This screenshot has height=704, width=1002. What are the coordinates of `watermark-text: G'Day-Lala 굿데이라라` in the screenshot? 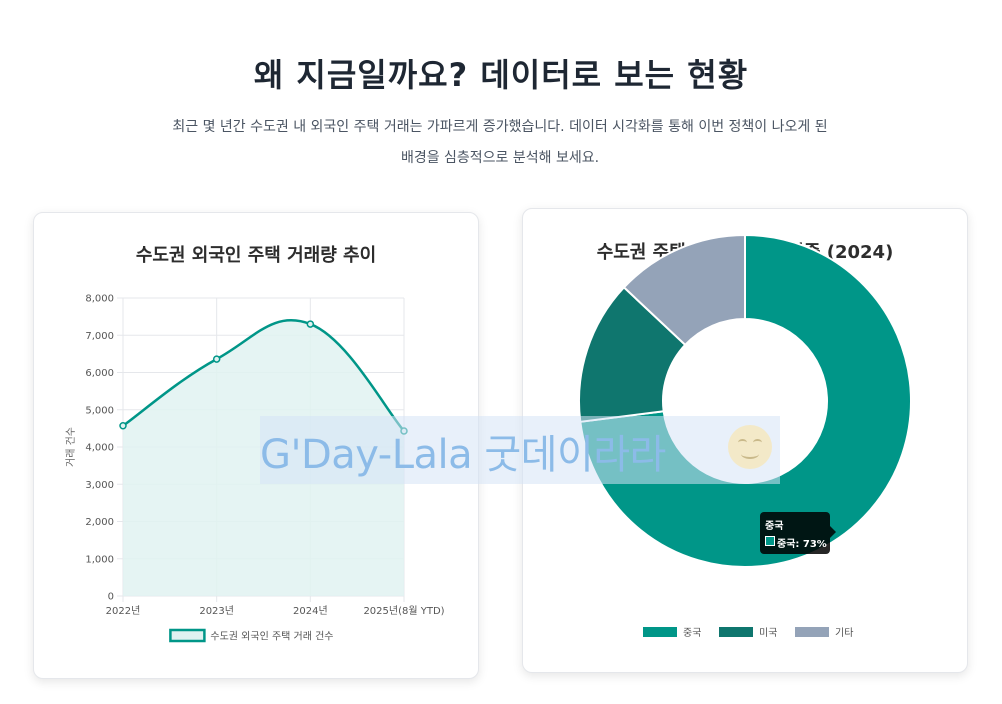 It's located at (463, 455).